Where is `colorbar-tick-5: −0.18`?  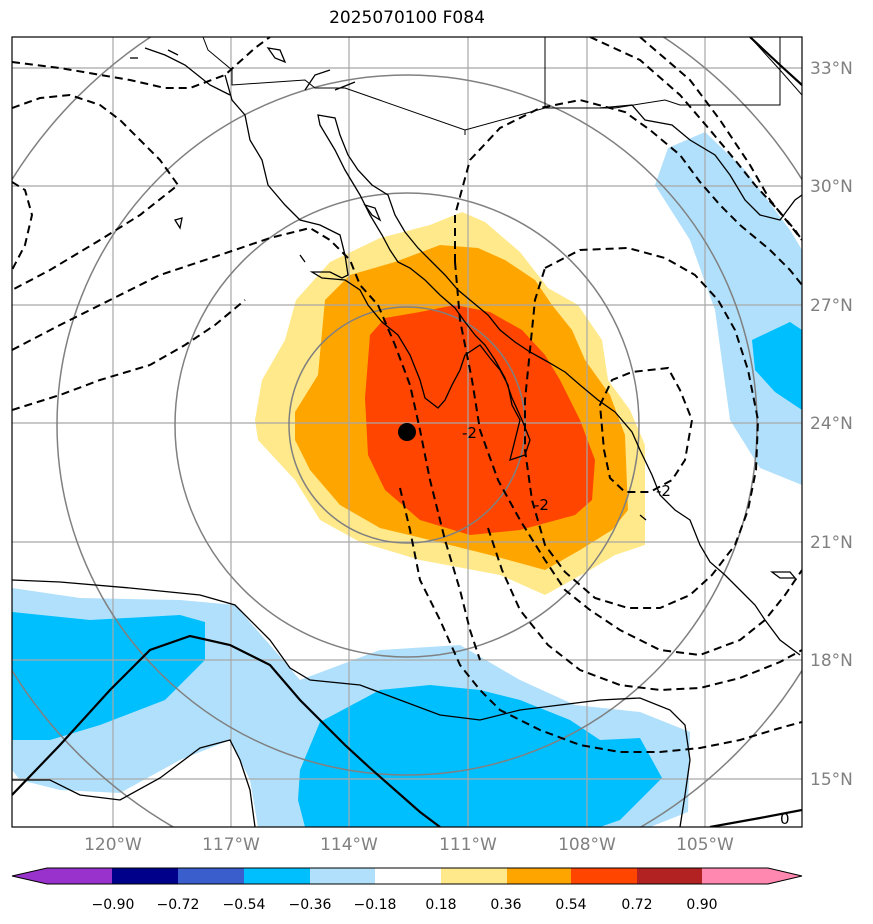 colorbar-tick-5: −0.18 is located at coordinates (375, 905).